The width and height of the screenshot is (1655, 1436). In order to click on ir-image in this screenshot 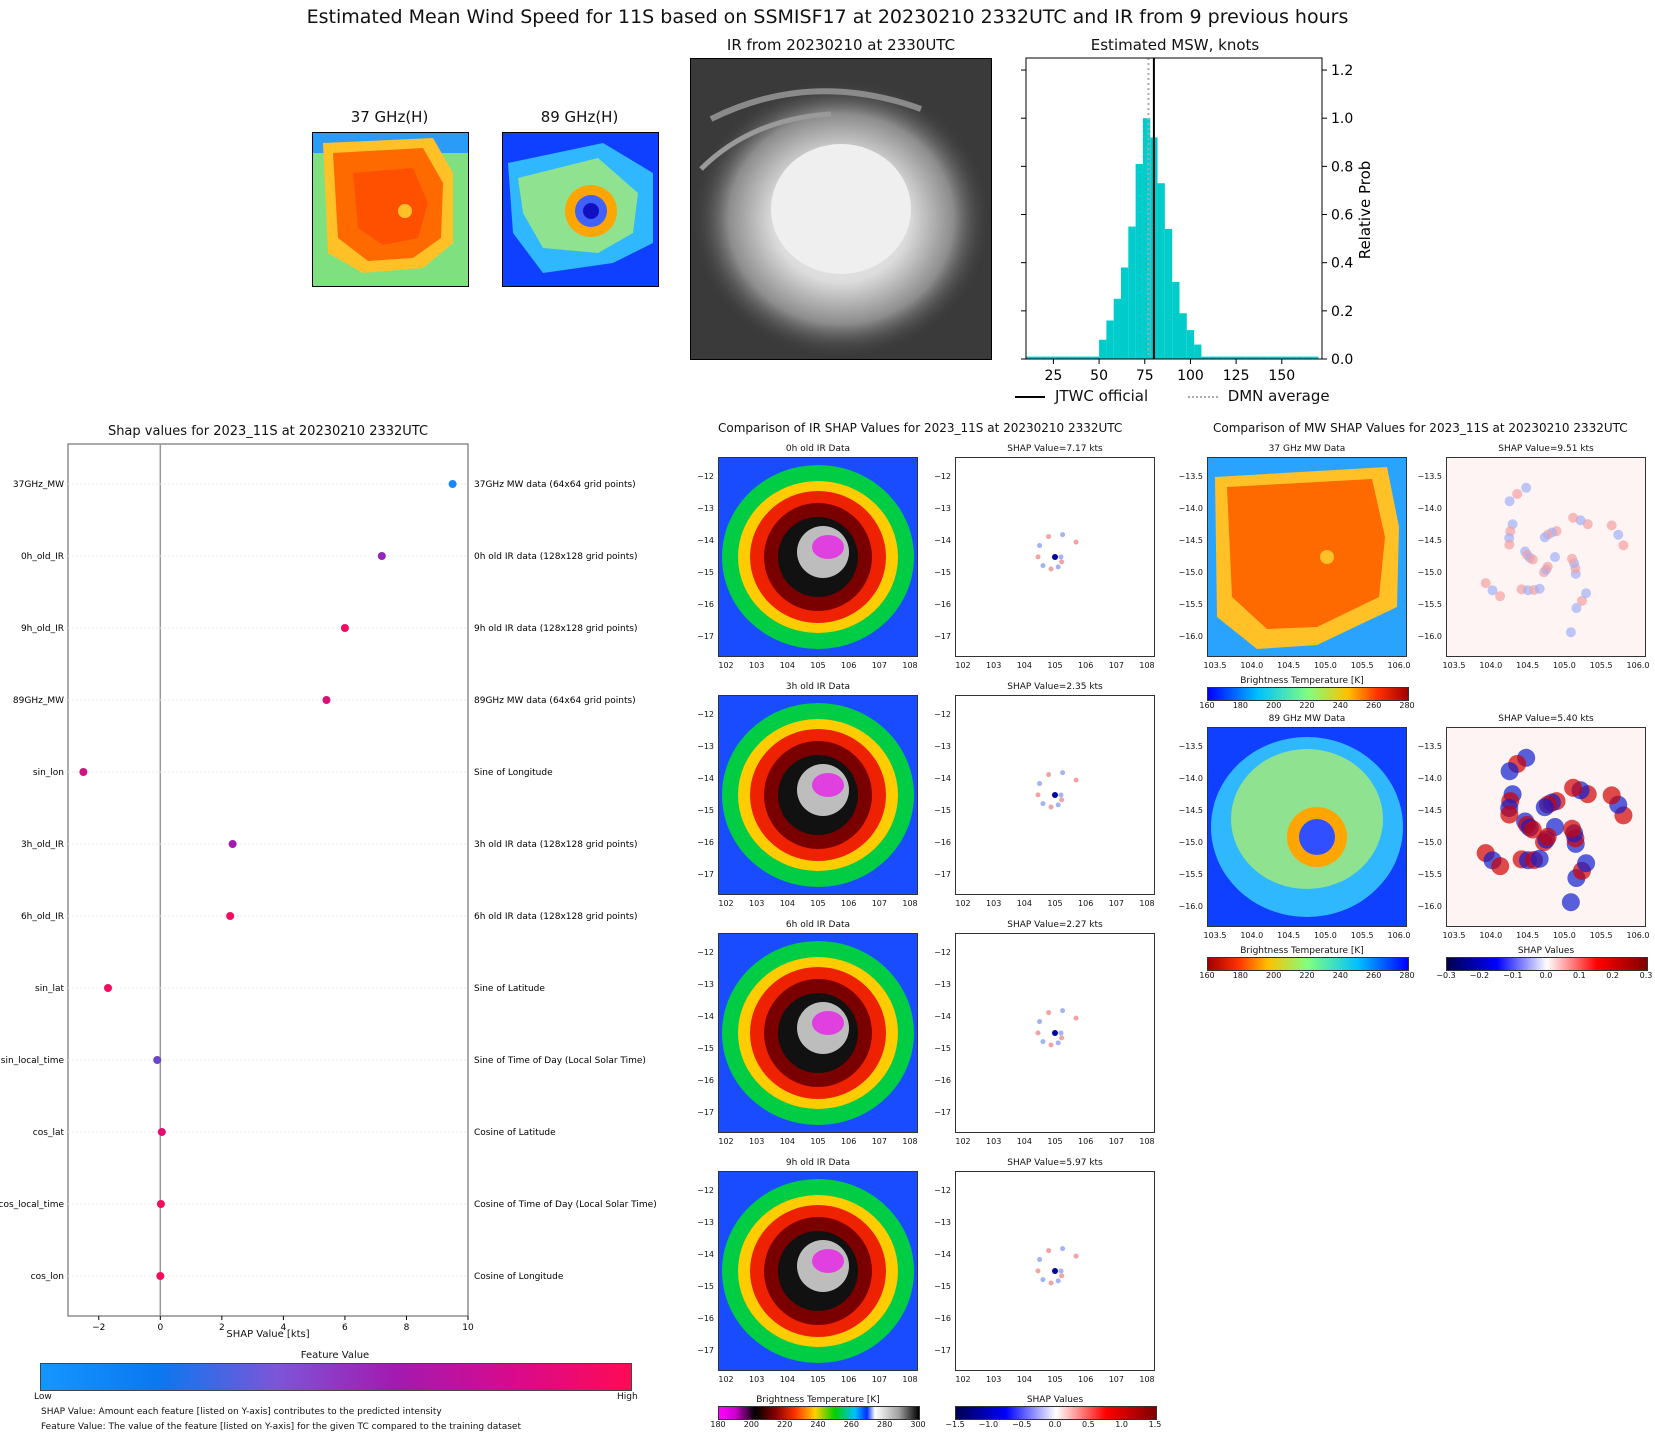, I will do `click(841, 209)`.